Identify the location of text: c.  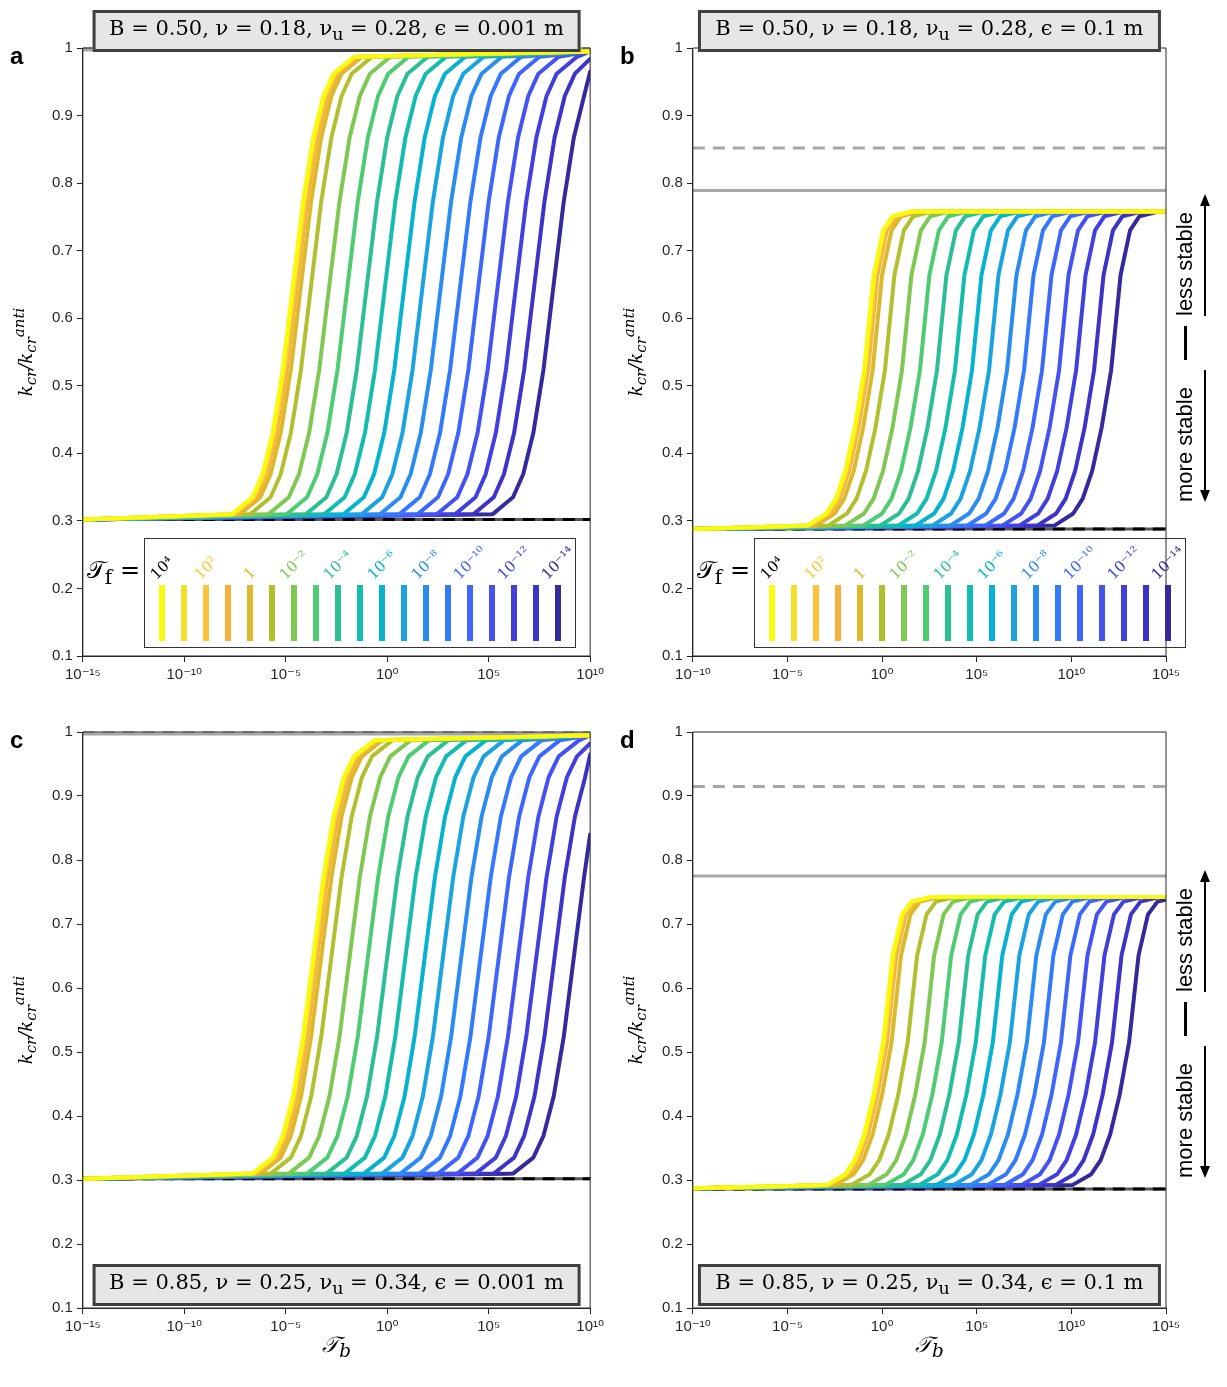
(17, 740).